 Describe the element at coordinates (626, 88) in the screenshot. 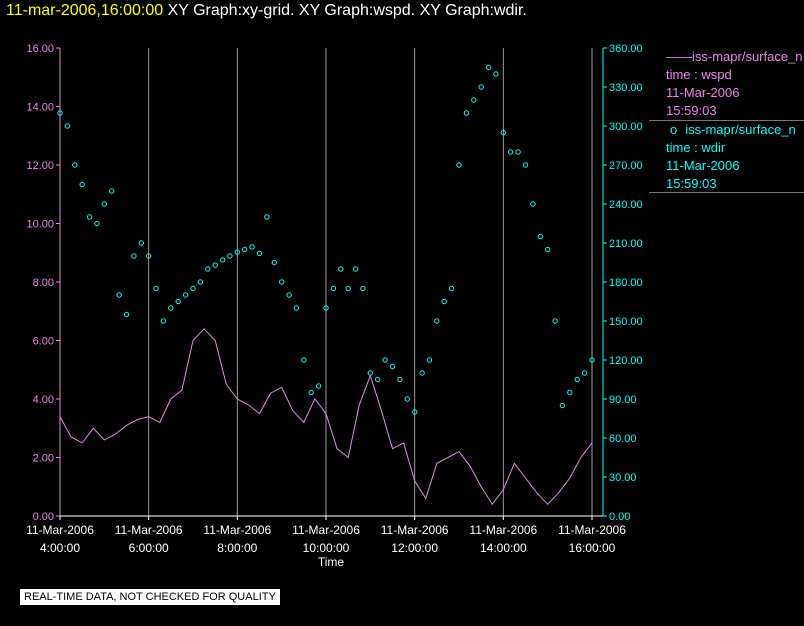

I see `right-y-tick-label: 330.00` at that location.